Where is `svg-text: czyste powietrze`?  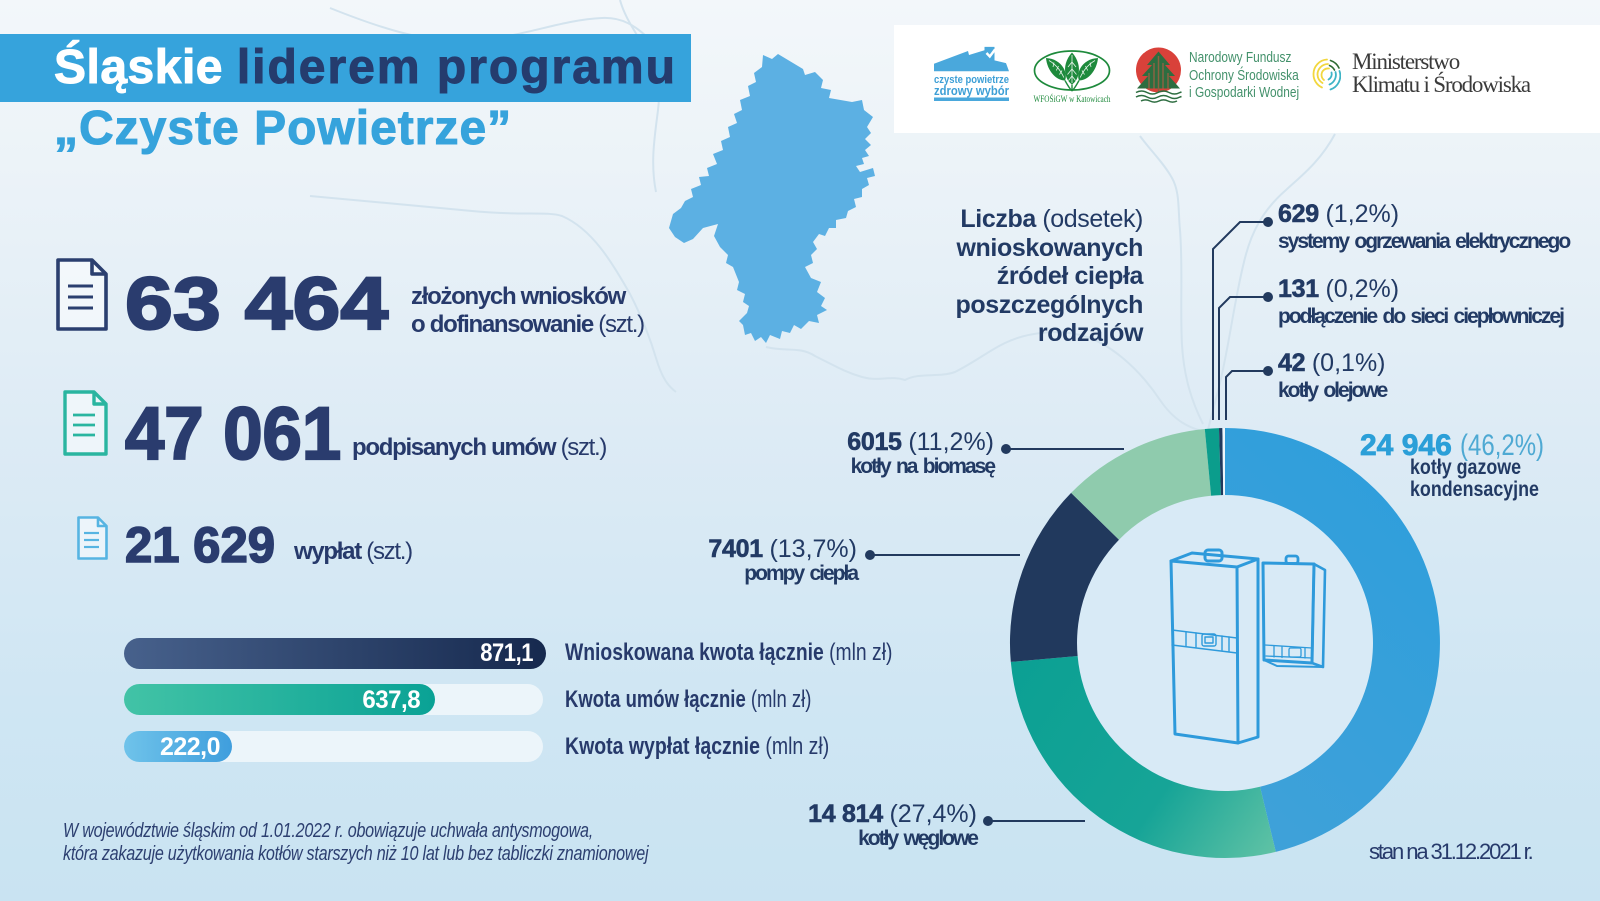
svg-text: czyste powietrze is located at coordinates (971, 80).